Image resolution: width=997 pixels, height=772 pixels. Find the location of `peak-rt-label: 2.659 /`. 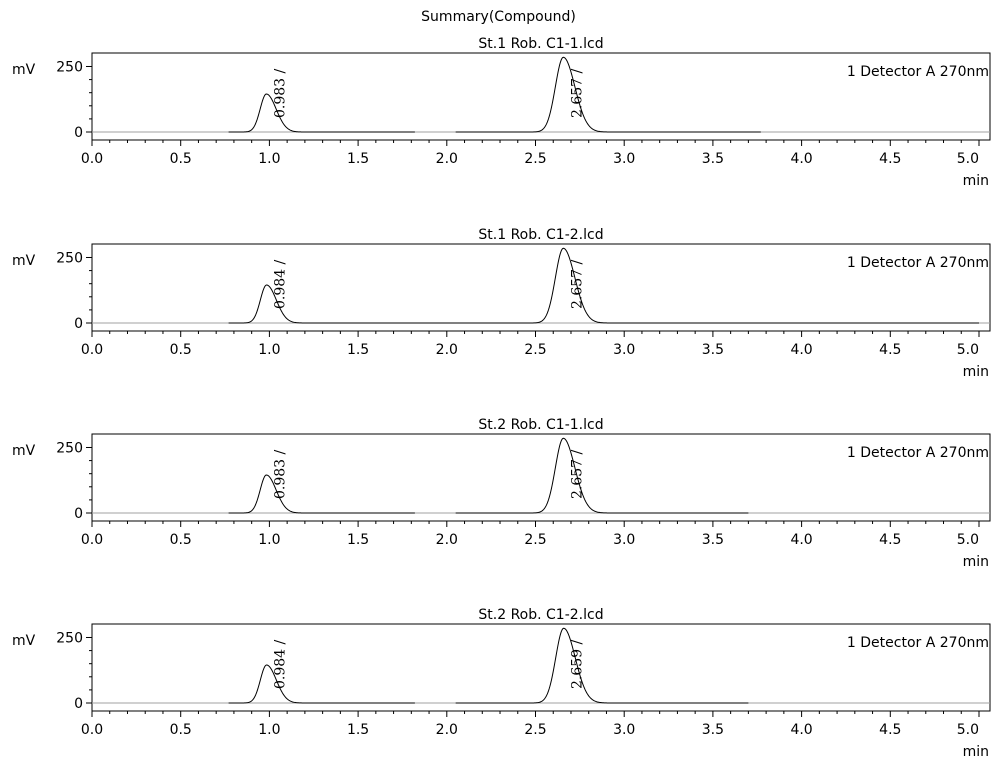

peak-rt-label: 2.659 / is located at coordinates (578, 664).